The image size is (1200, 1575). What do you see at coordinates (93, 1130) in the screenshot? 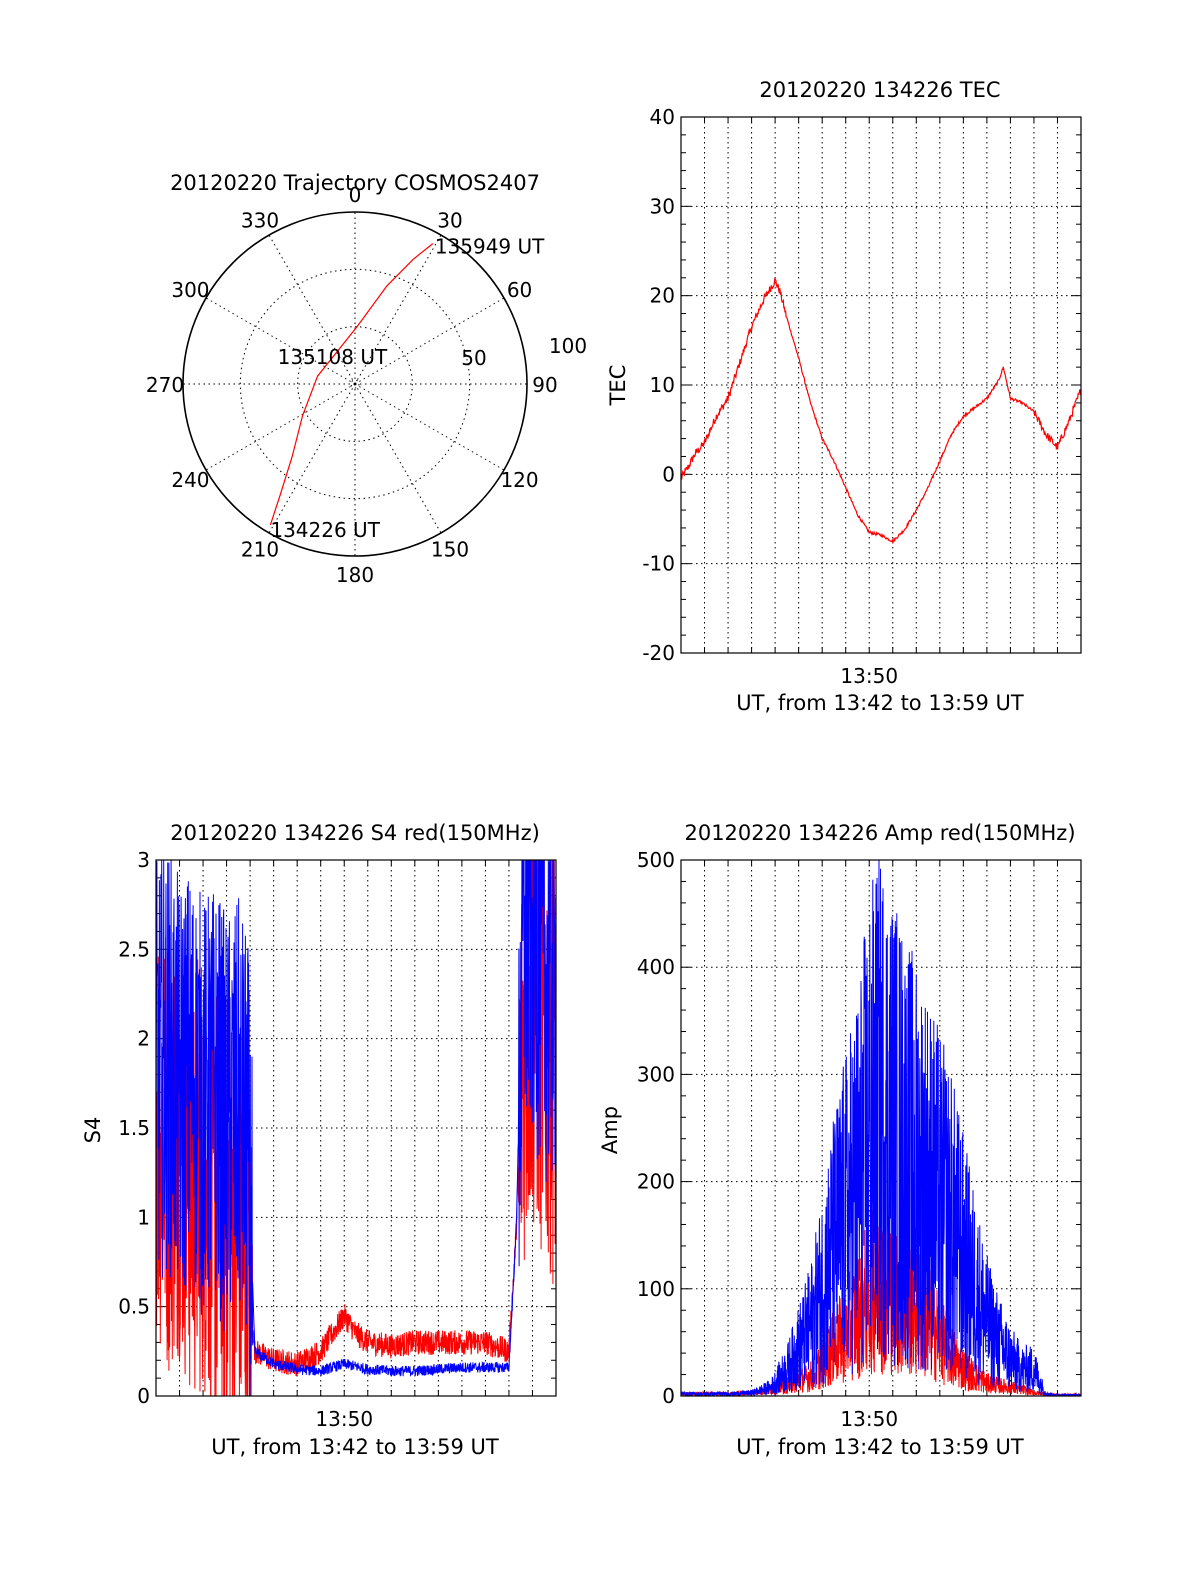
I see `y-axis-title: S4` at bounding box center [93, 1130].